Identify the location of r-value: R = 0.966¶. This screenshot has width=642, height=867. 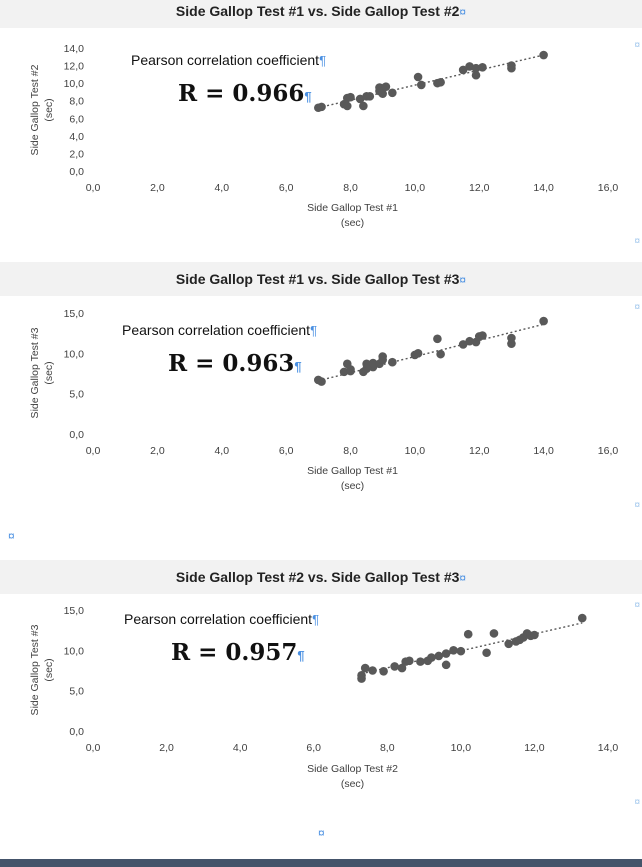
(245, 93).